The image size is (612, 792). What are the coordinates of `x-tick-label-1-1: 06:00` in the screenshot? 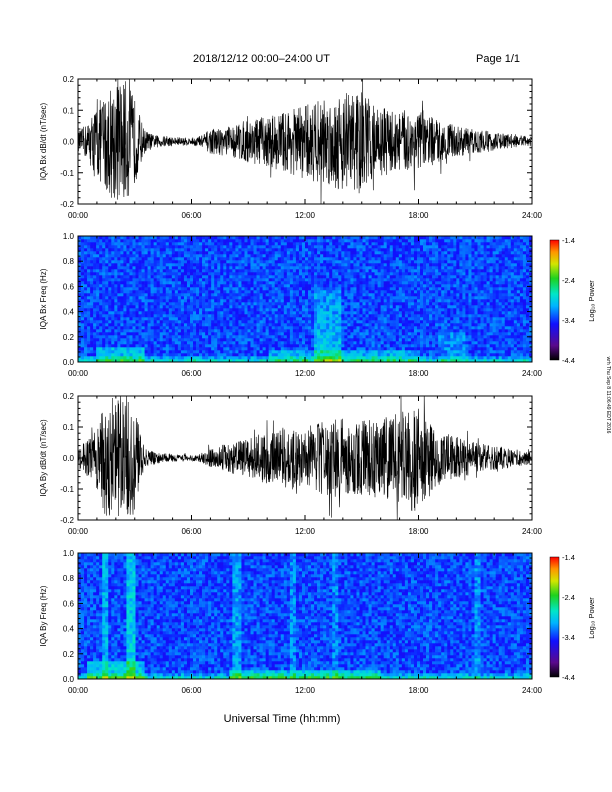 It's located at (191, 373).